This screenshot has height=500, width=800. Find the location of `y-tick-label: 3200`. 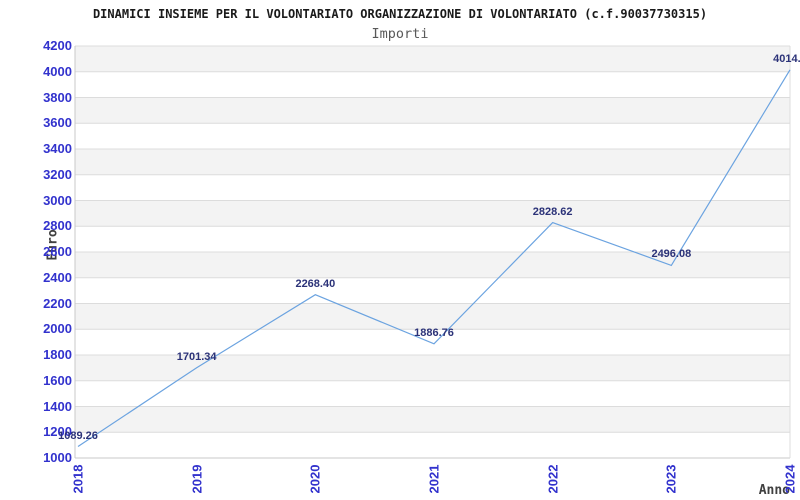

y-tick-label: 3200 is located at coordinates (57, 174).